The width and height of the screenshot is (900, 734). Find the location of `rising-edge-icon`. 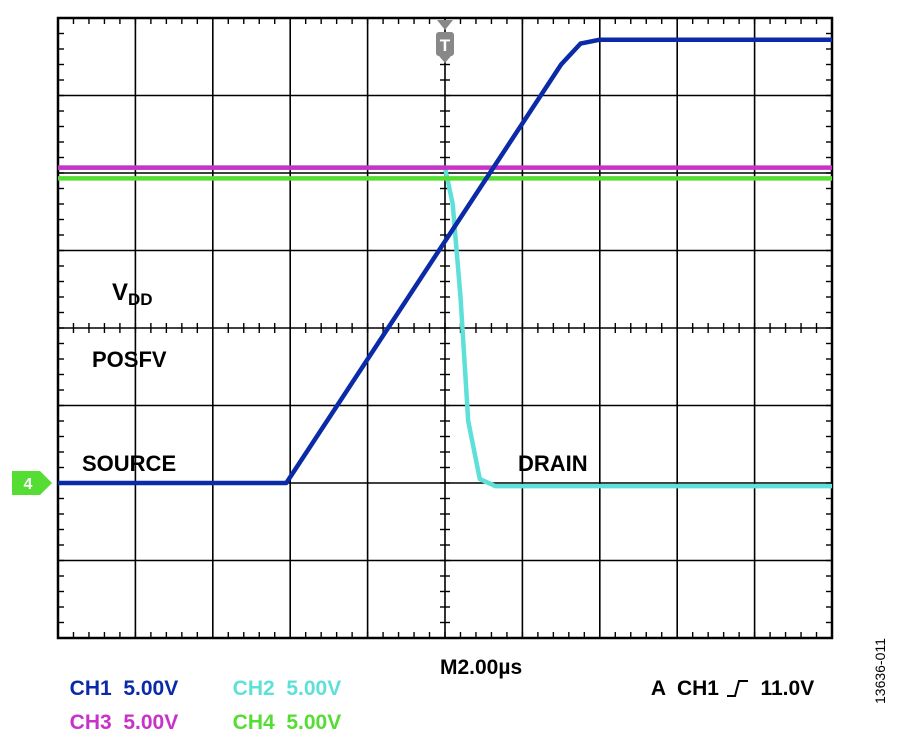

rising-edge-icon is located at coordinates (737, 688).